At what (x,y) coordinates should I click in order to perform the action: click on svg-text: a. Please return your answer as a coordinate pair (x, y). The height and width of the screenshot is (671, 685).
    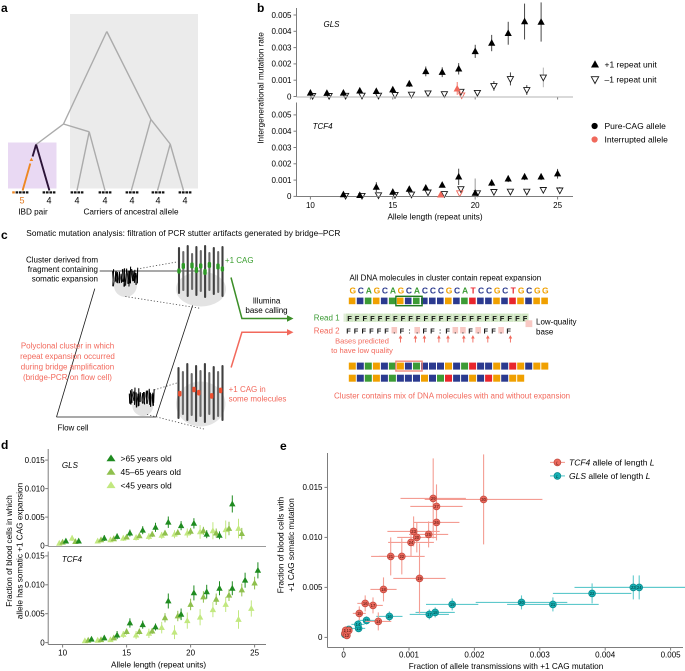
    Looking at the image, I should click on (4, 8).